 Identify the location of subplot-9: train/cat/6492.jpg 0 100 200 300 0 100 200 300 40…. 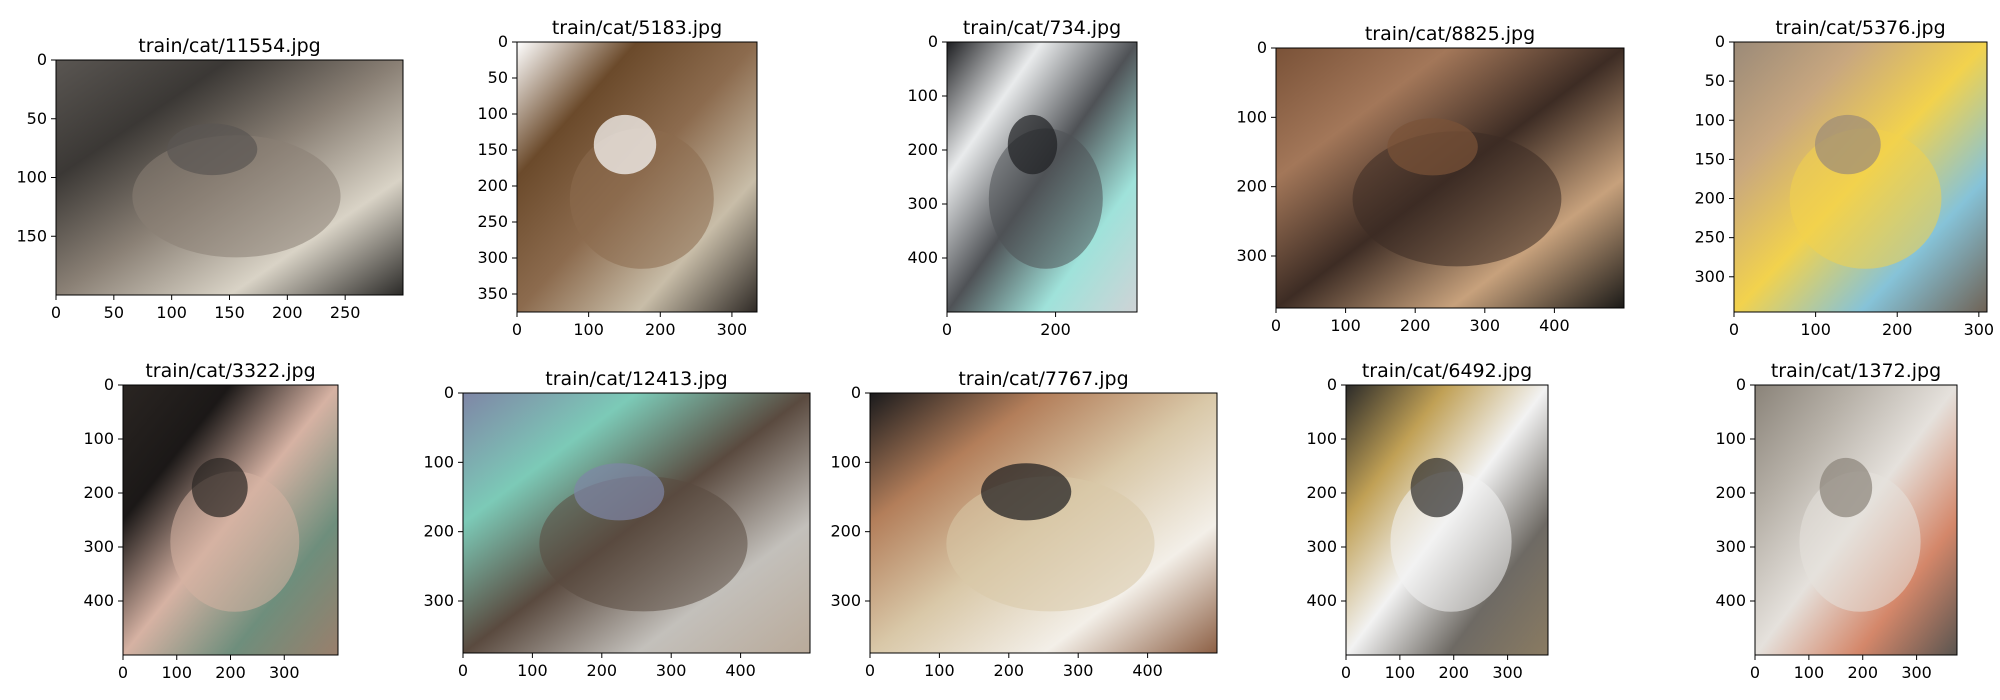
(1427, 521).